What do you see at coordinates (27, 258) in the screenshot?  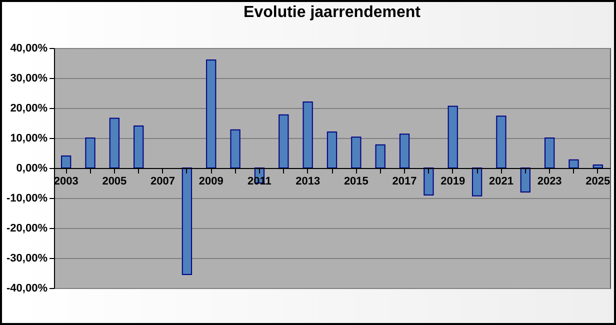 I see `y-tick-label: -30,00%` at bounding box center [27, 258].